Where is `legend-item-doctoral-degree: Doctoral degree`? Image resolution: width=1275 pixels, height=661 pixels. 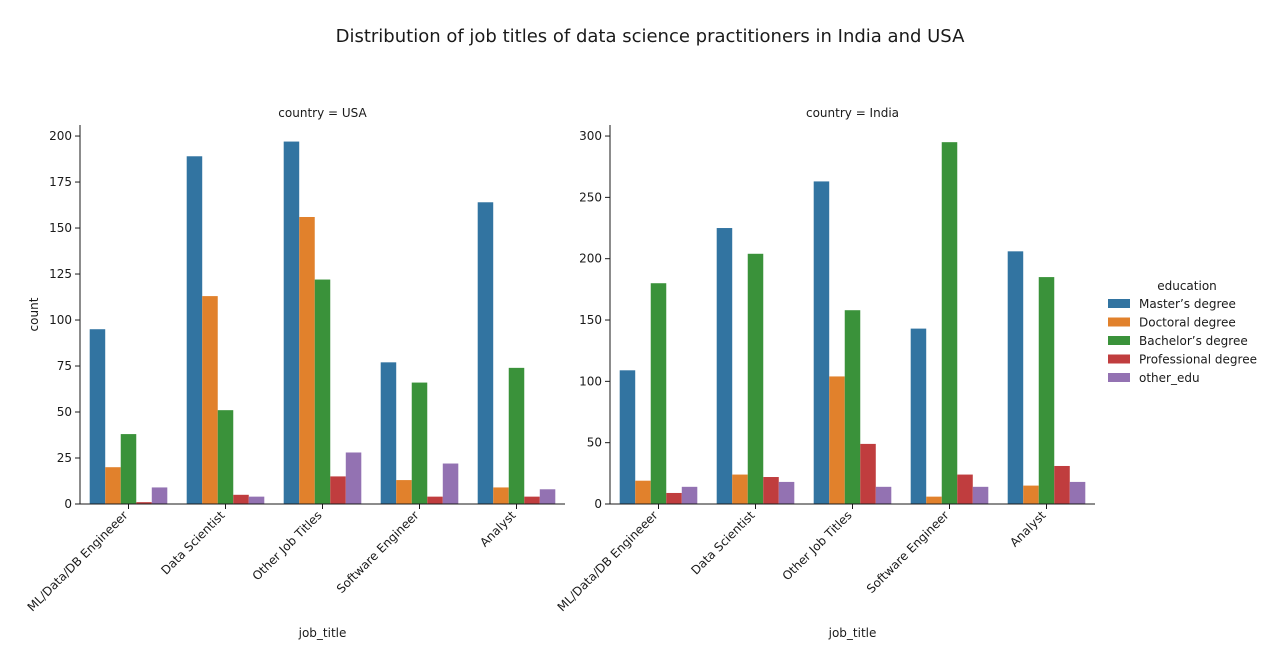 legend-item-doctoral-degree: Doctoral degree is located at coordinates (1172, 323).